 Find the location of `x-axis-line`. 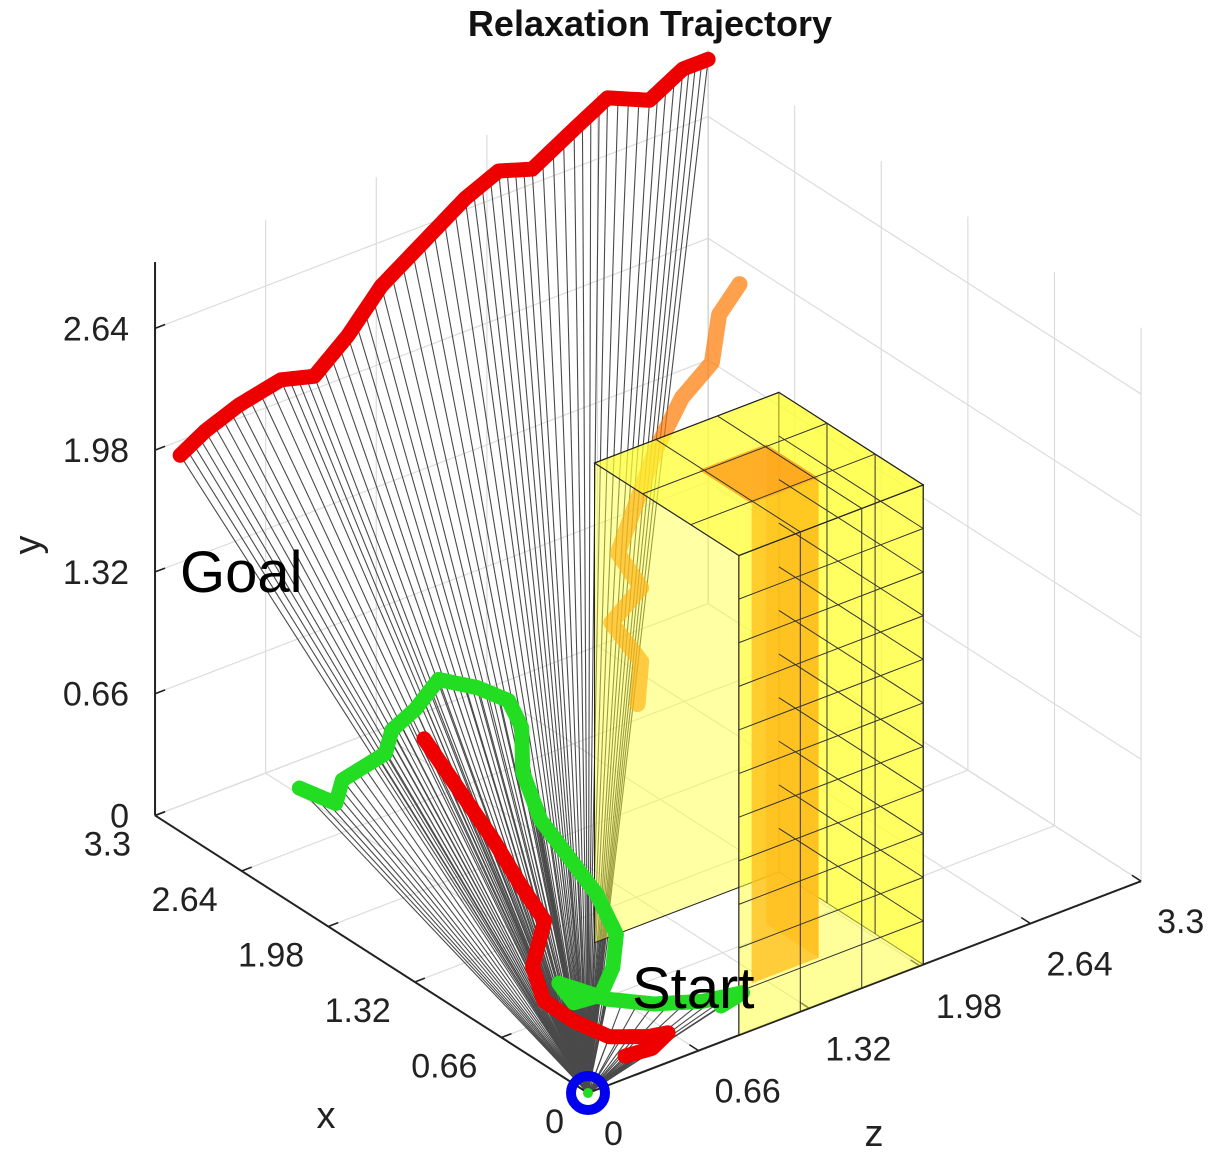

x-axis-line is located at coordinates (371, 954).